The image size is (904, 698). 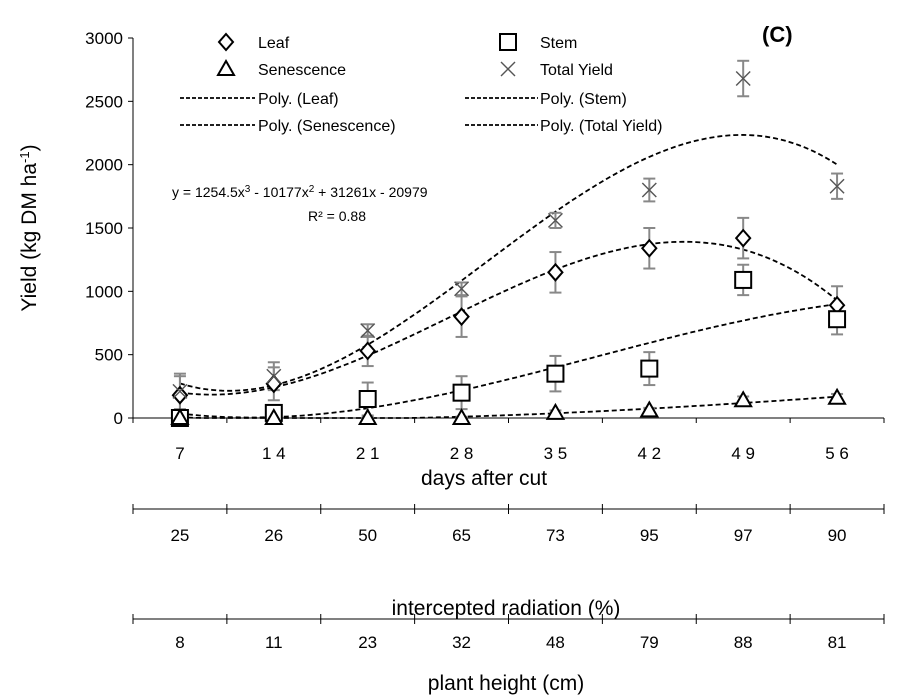 What do you see at coordinates (461, 642) in the screenshot?
I see `secondary-tick-label: 32` at bounding box center [461, 642].